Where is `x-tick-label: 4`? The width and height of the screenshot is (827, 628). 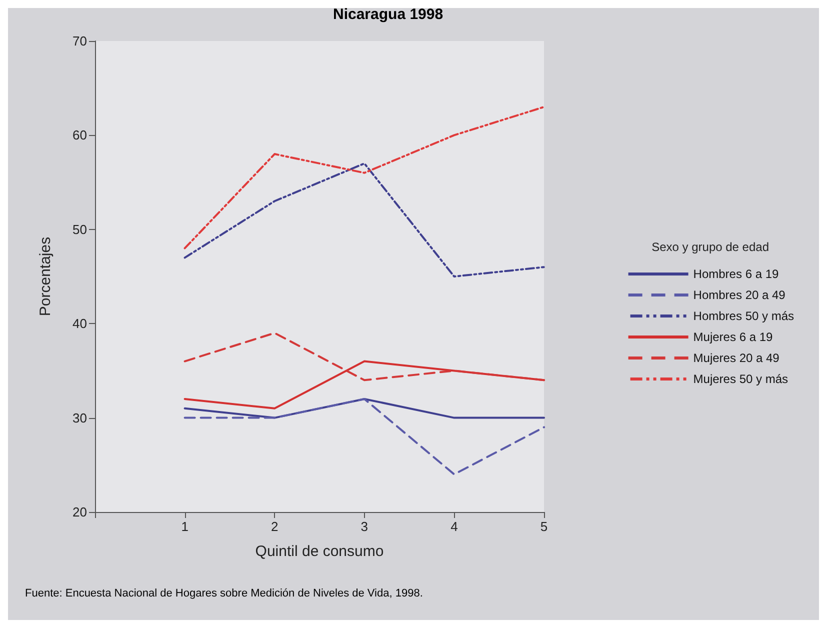 x-tick-label: 4 is located at coordinates (454, 526).